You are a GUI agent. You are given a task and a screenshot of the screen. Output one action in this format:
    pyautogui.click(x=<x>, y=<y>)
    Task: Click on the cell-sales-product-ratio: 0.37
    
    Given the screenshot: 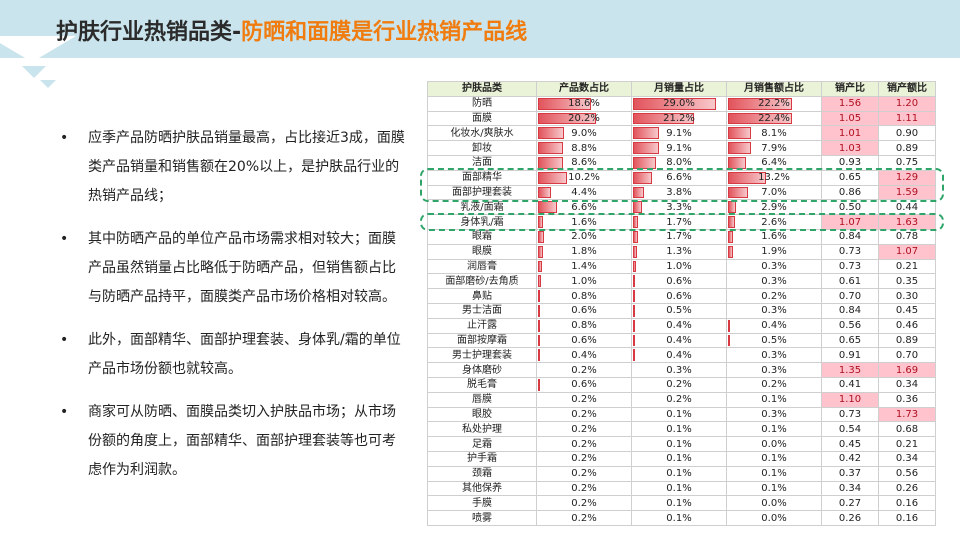 What is the action you would take?
    pyautogui.click(x=850, y=473)
    